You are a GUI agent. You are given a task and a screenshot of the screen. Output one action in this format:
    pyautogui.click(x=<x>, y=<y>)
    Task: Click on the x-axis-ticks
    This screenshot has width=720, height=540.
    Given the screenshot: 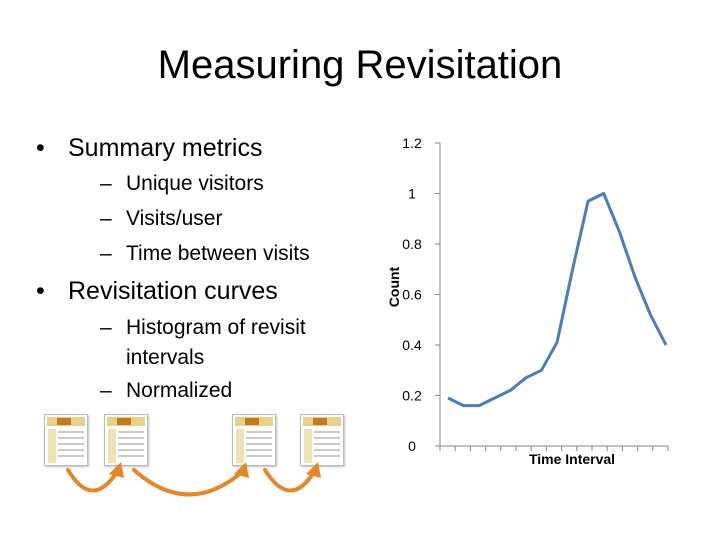 What is the action you would take?
    pyautogui.click(x=554, y=448)
    